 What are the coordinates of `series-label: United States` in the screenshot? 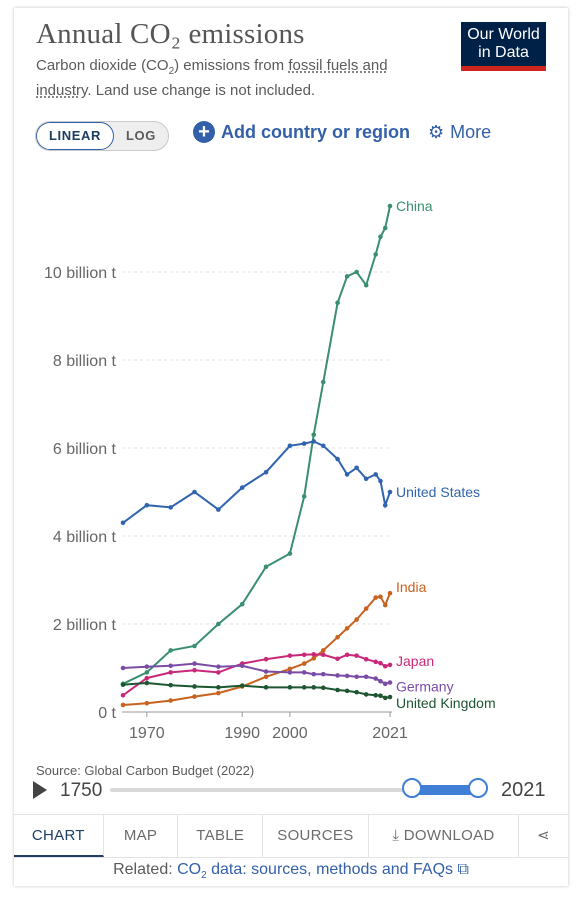 It's located at (438, 492).